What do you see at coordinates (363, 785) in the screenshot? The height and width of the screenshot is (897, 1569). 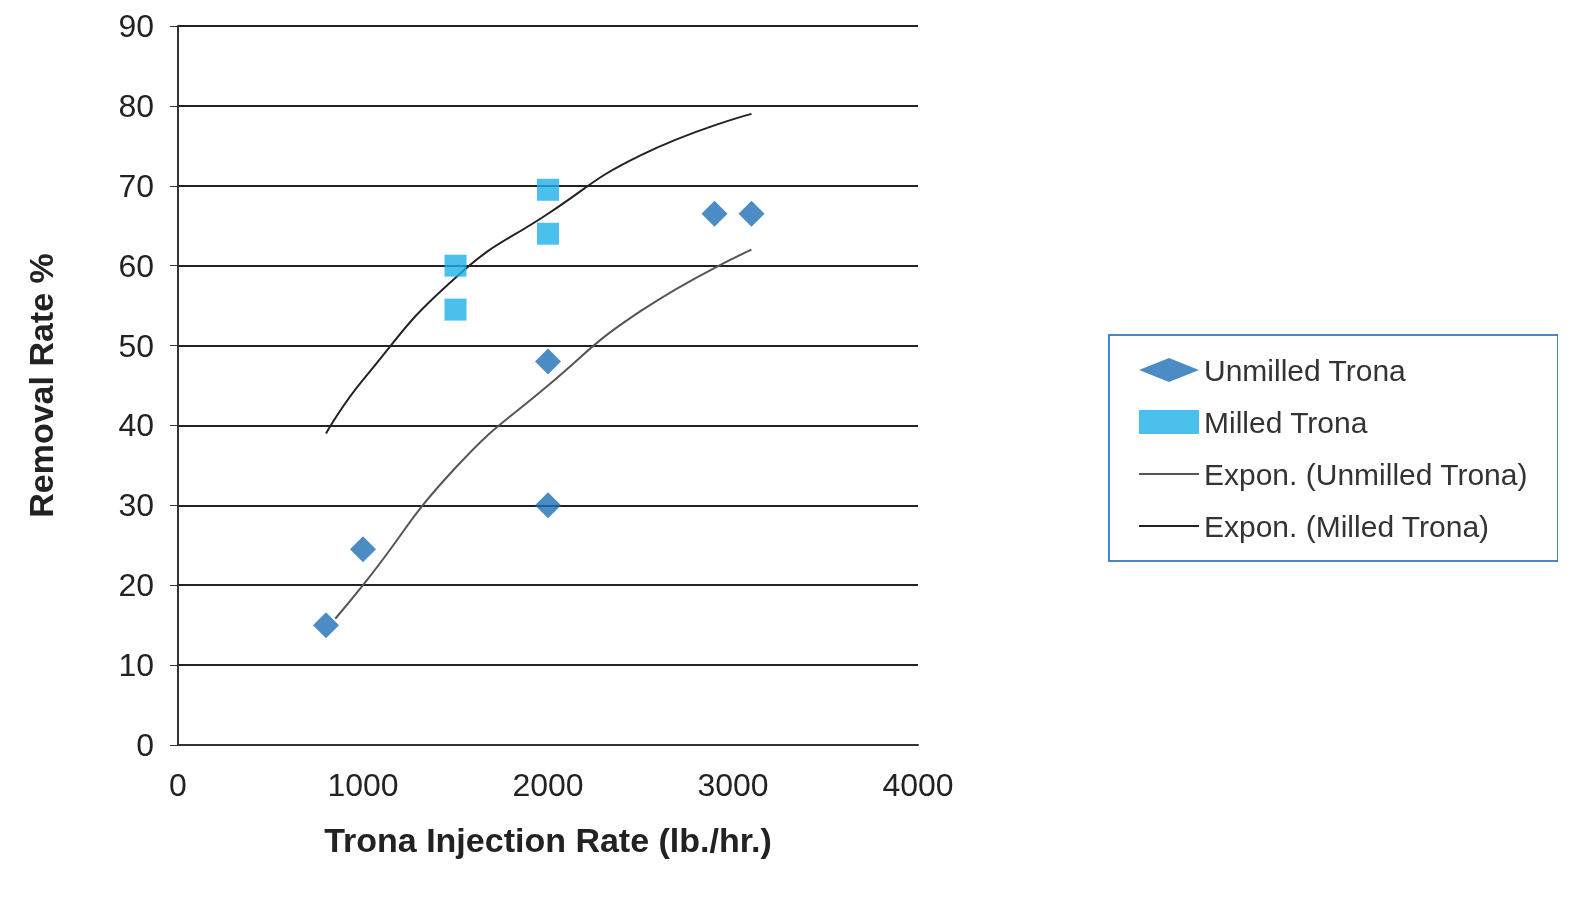 I see `x-tick-label: 1000` at bounding box center [363, 785].